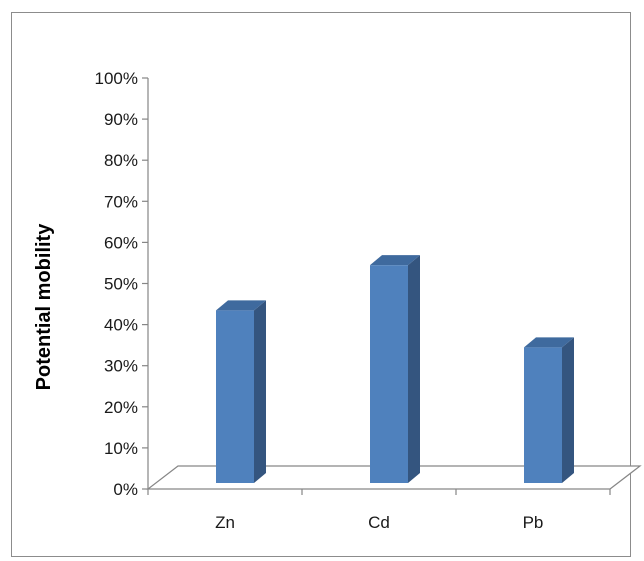 This screenshot has height=561, width=644. I want to click on y-tick-label: 60%, so click(121, 242).